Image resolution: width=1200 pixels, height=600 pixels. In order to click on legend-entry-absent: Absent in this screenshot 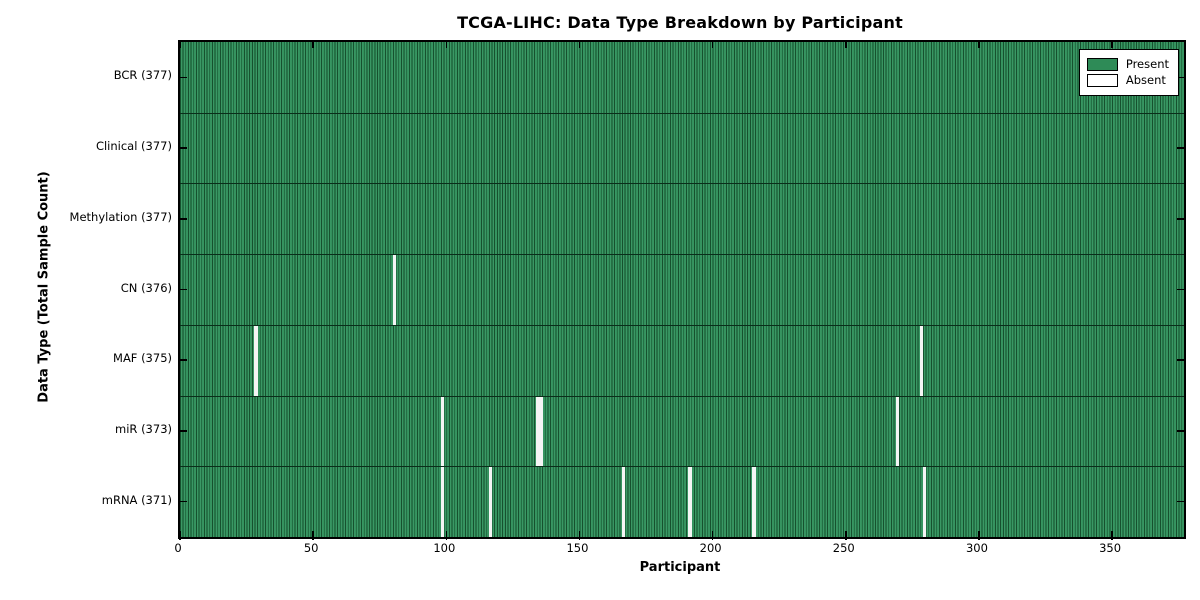, I will do `click(1127, 80)`.